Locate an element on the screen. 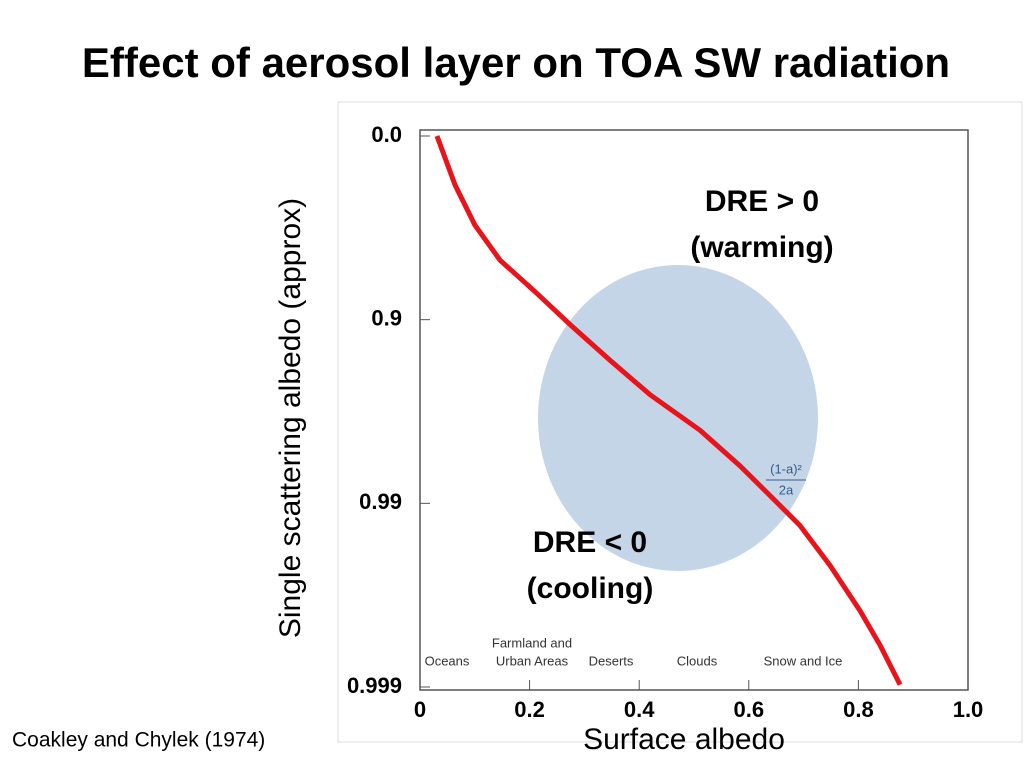 This screenshot has width=1024, height=768. surface-type: Oceans is located at coordinates (447, 660).